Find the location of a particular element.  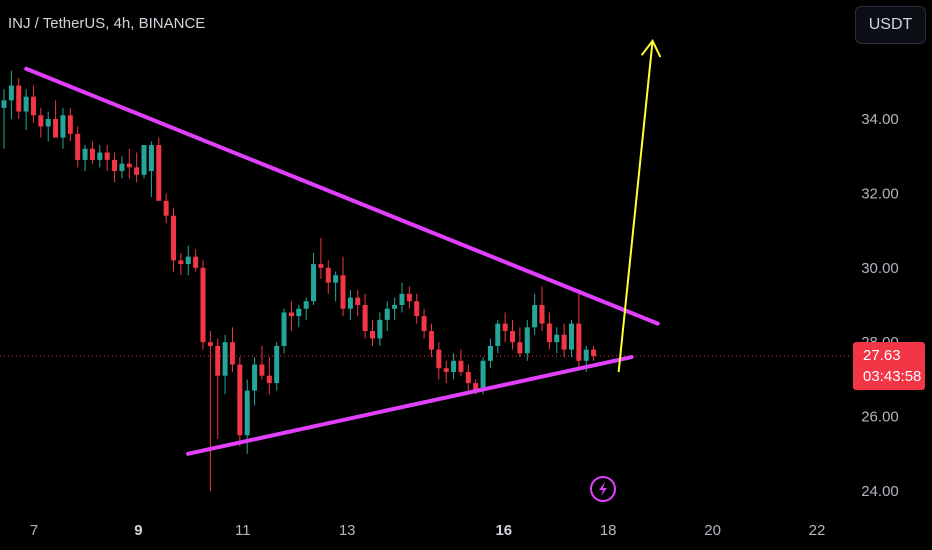

lightning-bolt-icon is located at coordinates (603, 489).